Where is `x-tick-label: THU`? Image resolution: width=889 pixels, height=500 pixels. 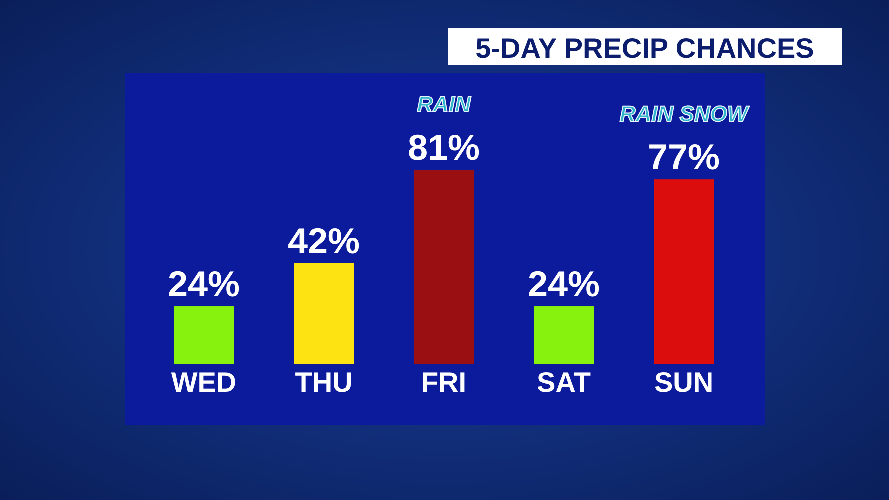
x-tick-label: THU is located at coordinates (324, 382).